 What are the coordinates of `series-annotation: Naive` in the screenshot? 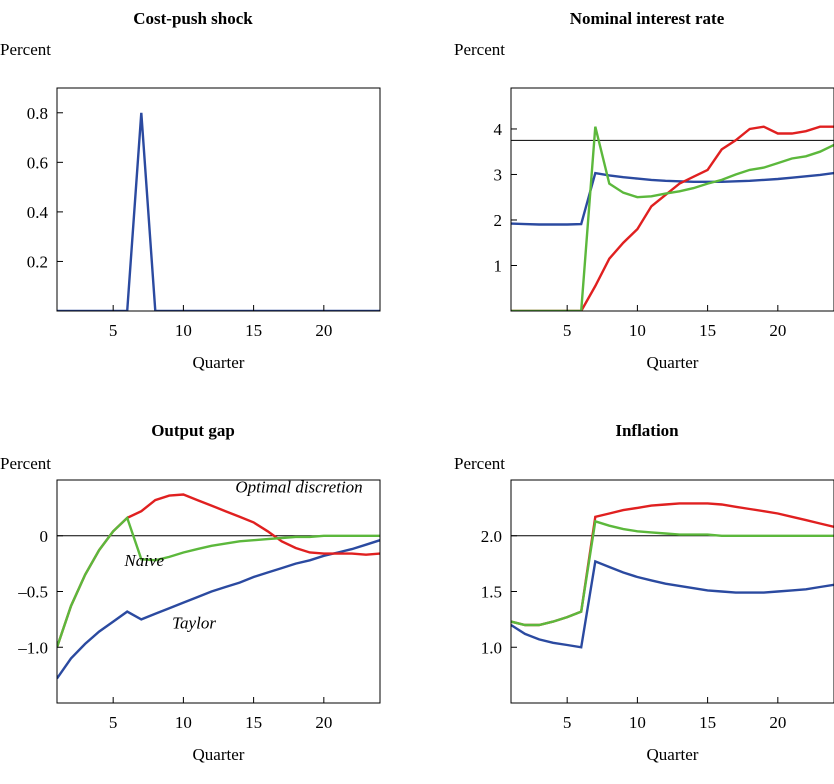 It's located at (143, 560).